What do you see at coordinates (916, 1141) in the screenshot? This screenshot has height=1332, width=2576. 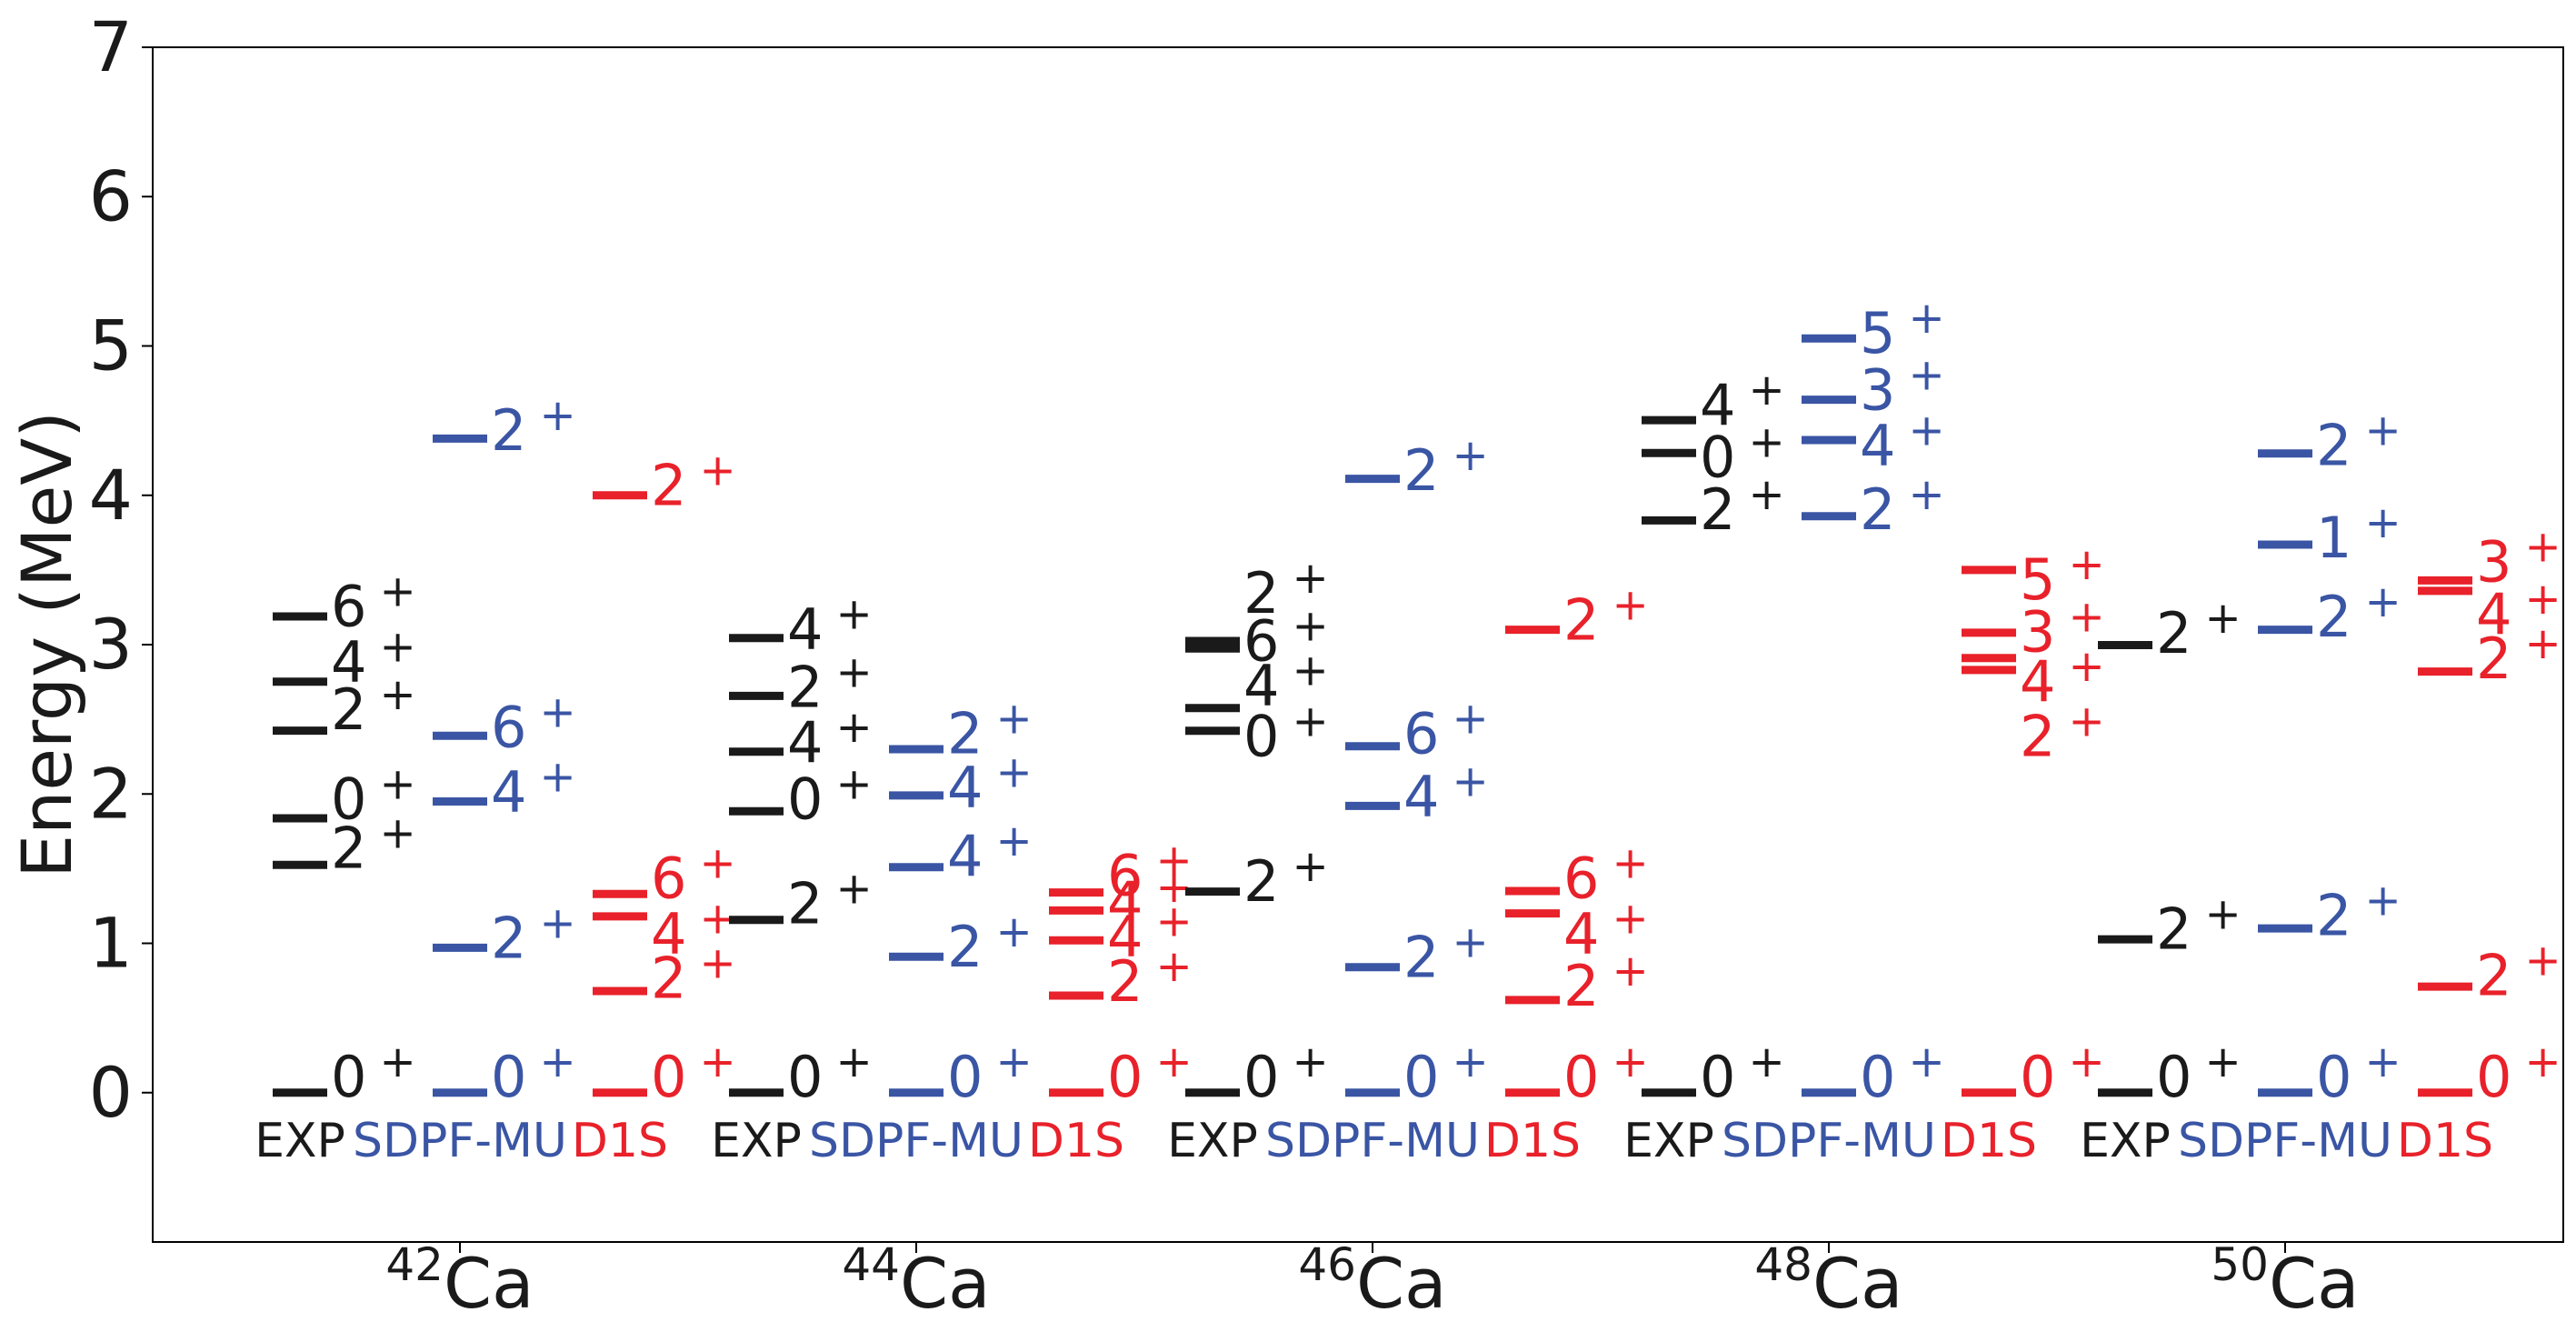 I see `method-label-sdpf-mu: SDPF-MU` at bounding box center [916, 1141].